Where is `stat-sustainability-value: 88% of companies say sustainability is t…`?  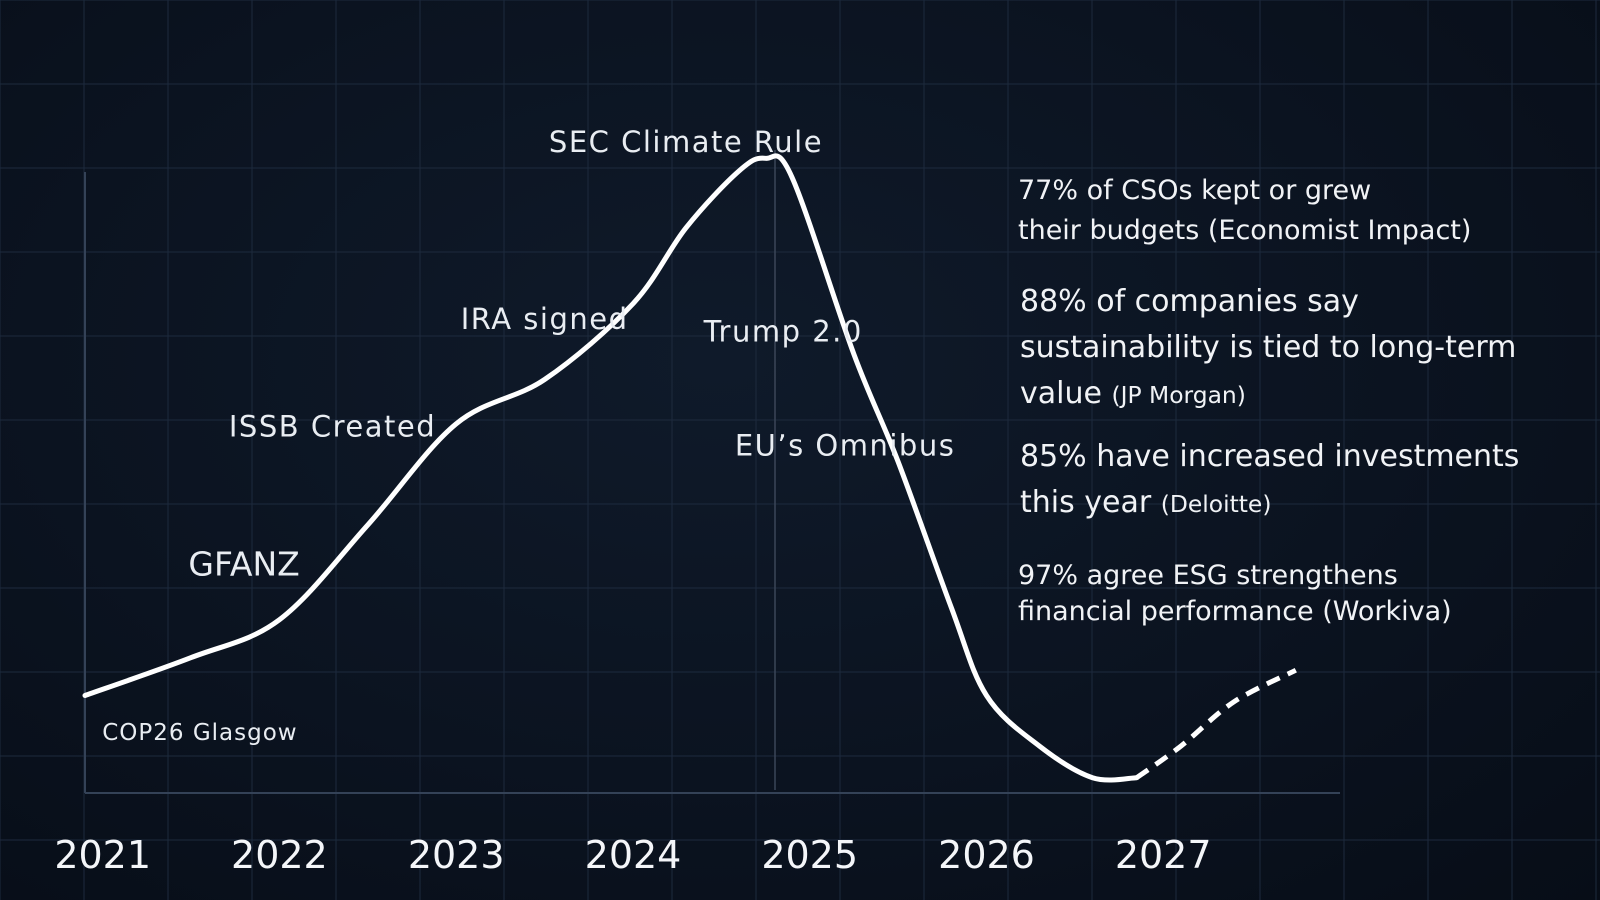
stat-sustainability-value: 88% of companies say sustainability is t… is located at coordinates (1268, 348).